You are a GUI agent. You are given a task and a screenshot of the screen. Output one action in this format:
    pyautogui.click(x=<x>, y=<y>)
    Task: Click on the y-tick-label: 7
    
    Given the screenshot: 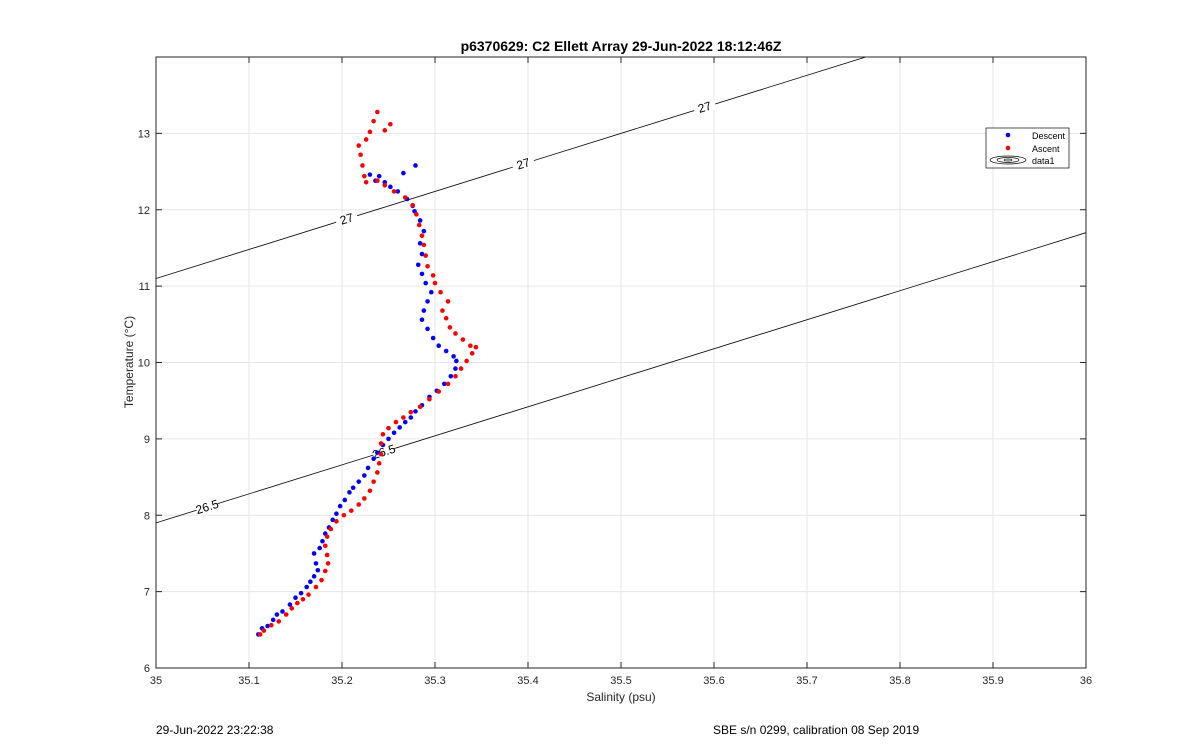 What is the action you would take?
    pyautogui.click(x=147, y=593)
    